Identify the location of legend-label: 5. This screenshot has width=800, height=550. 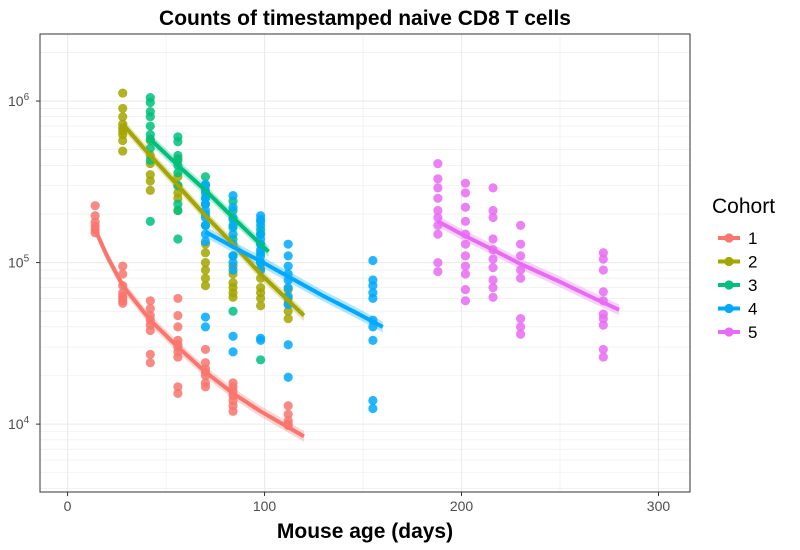
(752, 332).